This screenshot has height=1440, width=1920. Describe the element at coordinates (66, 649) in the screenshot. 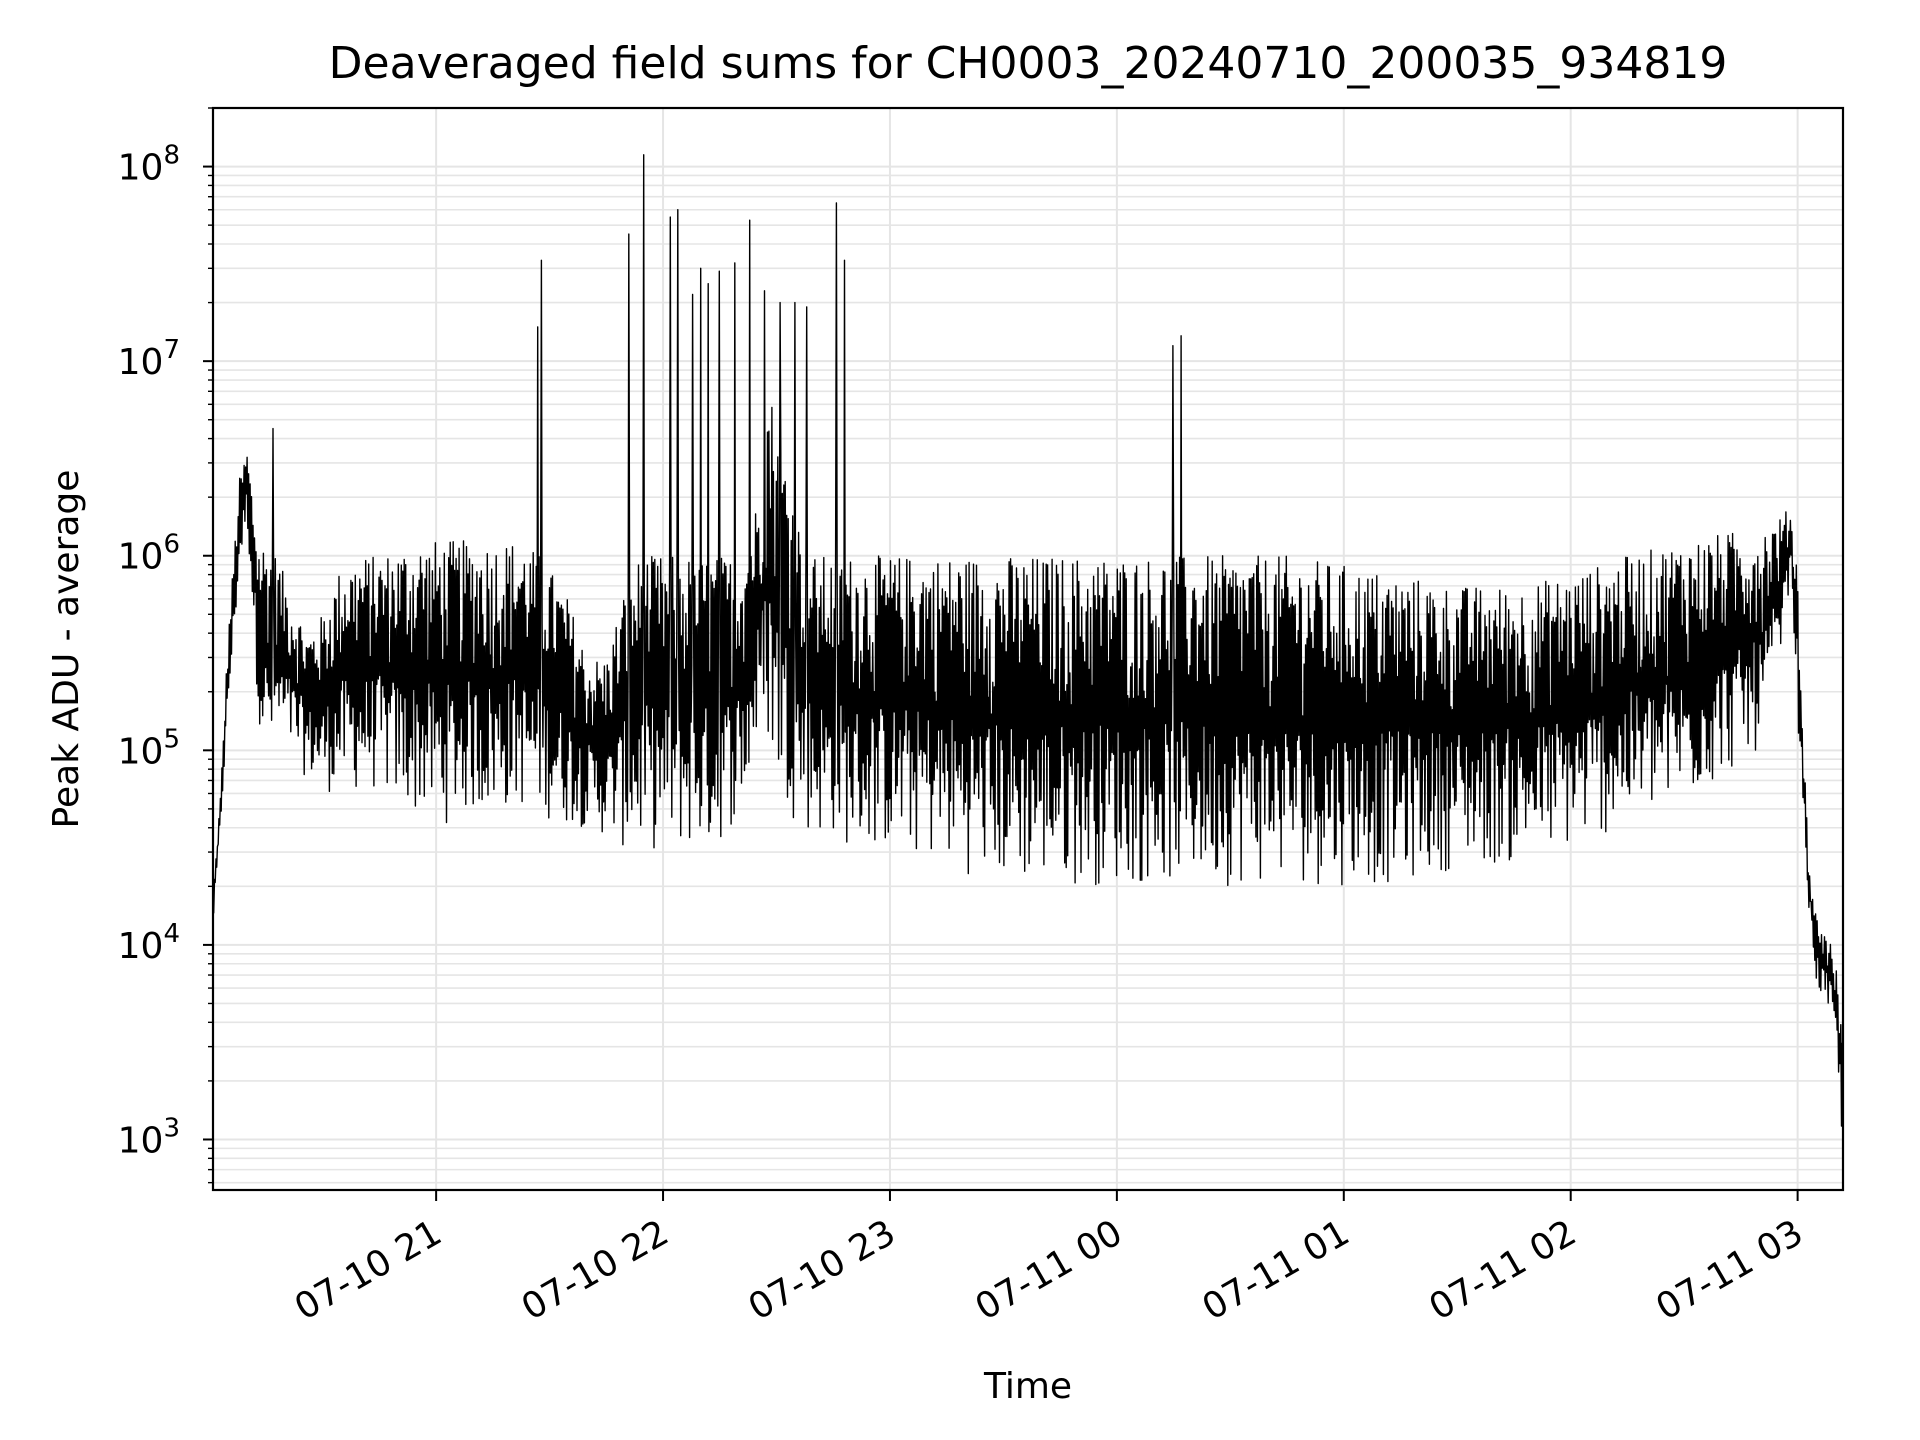

I see `y-axis-label: Peak ADU - average` at that location.